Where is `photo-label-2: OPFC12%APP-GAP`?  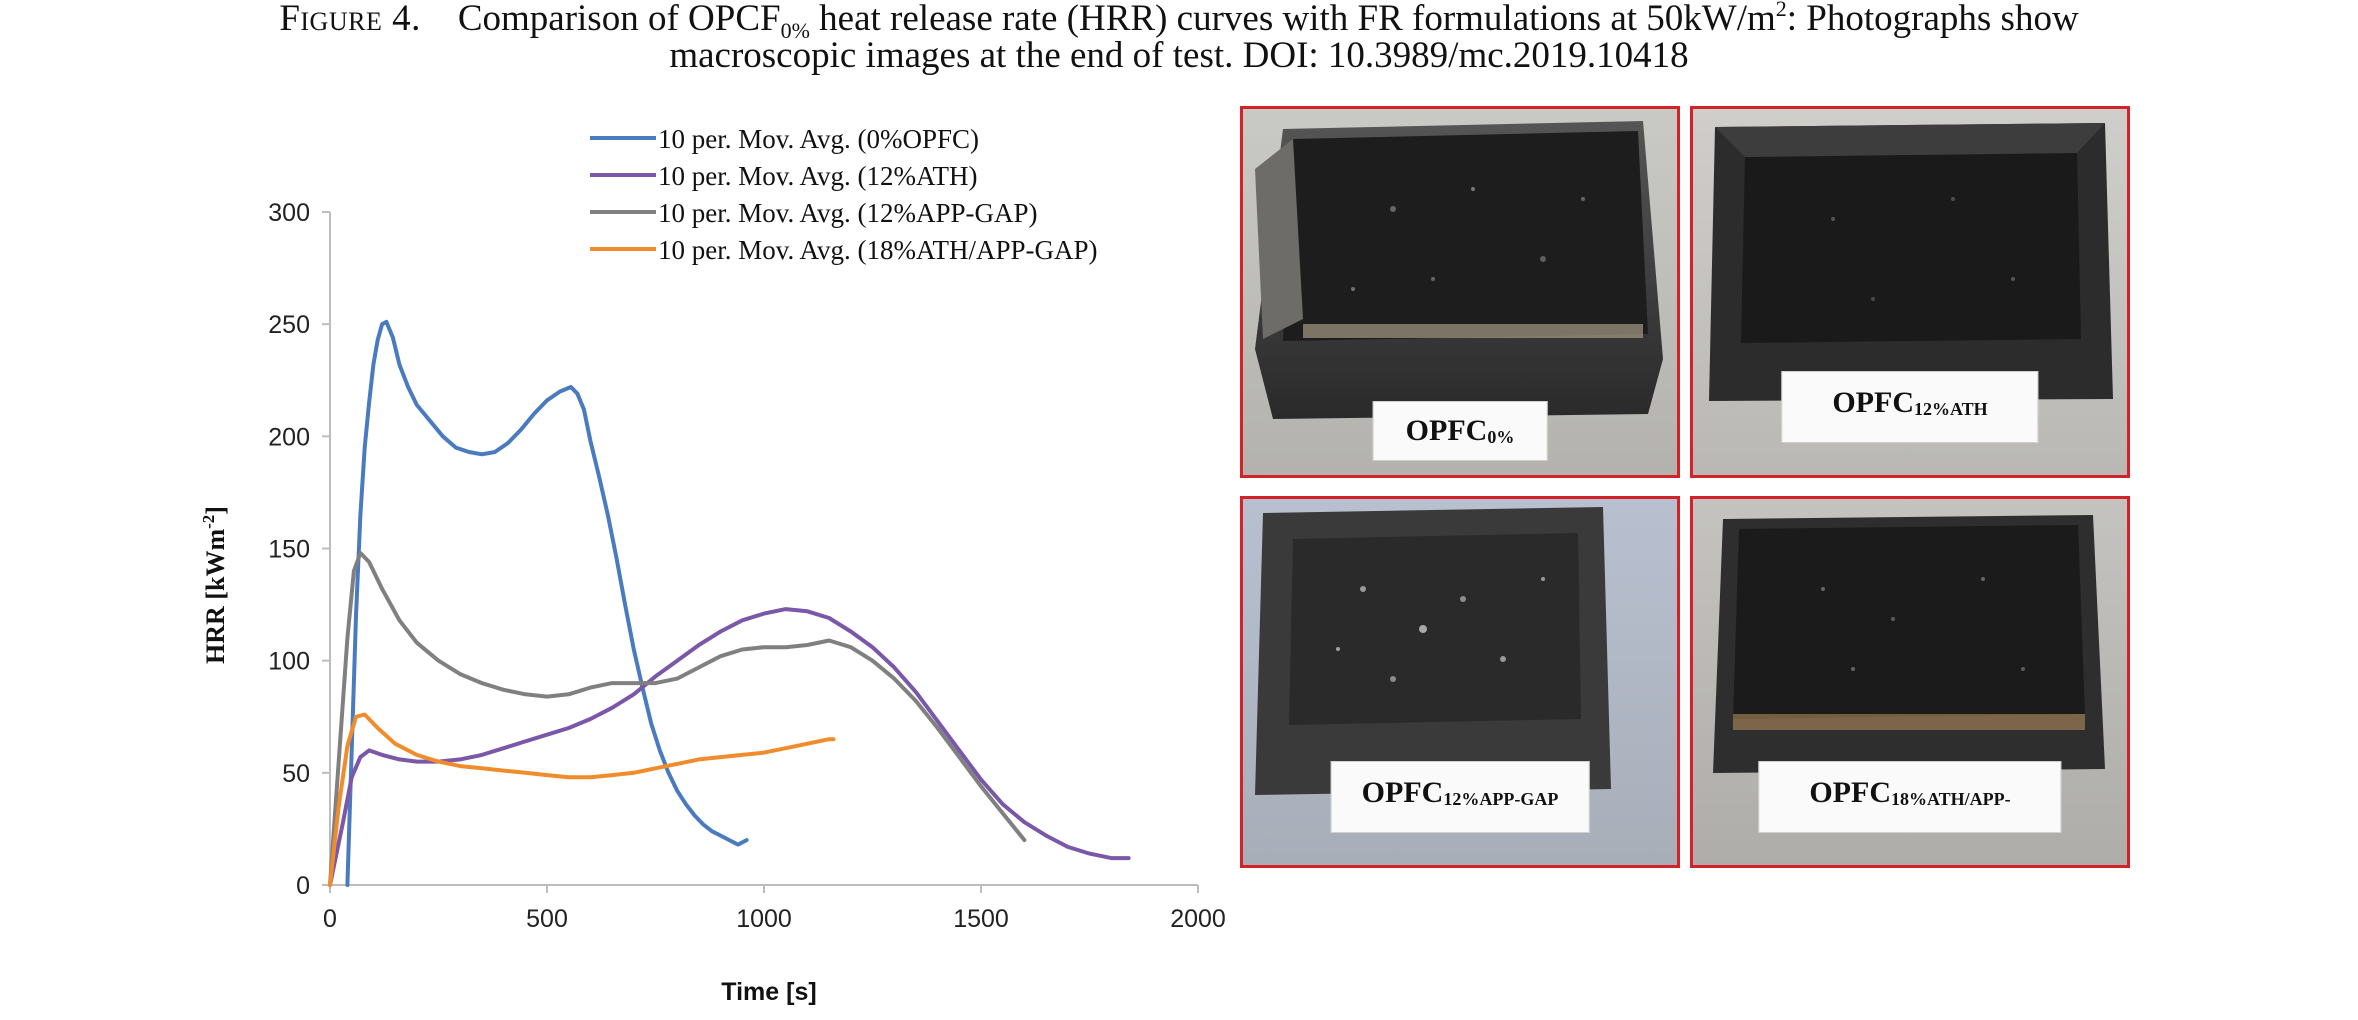
photo-label-2: OPFC12%APP-GAP is located at coordinates (1460, 797).